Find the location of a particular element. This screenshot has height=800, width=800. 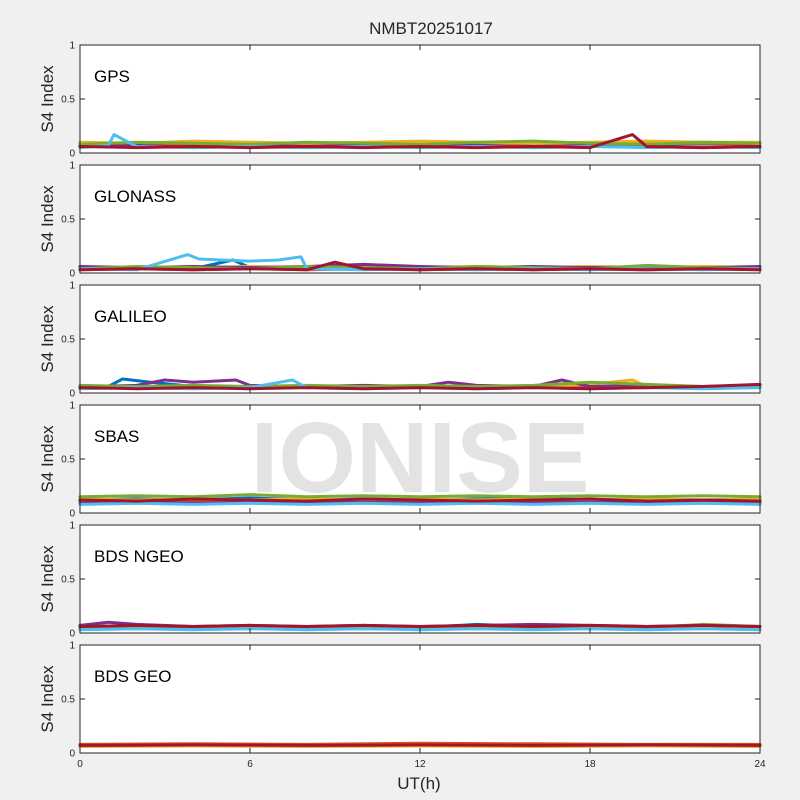

x-tick-label: 12 is located at coordinates (420, 764).